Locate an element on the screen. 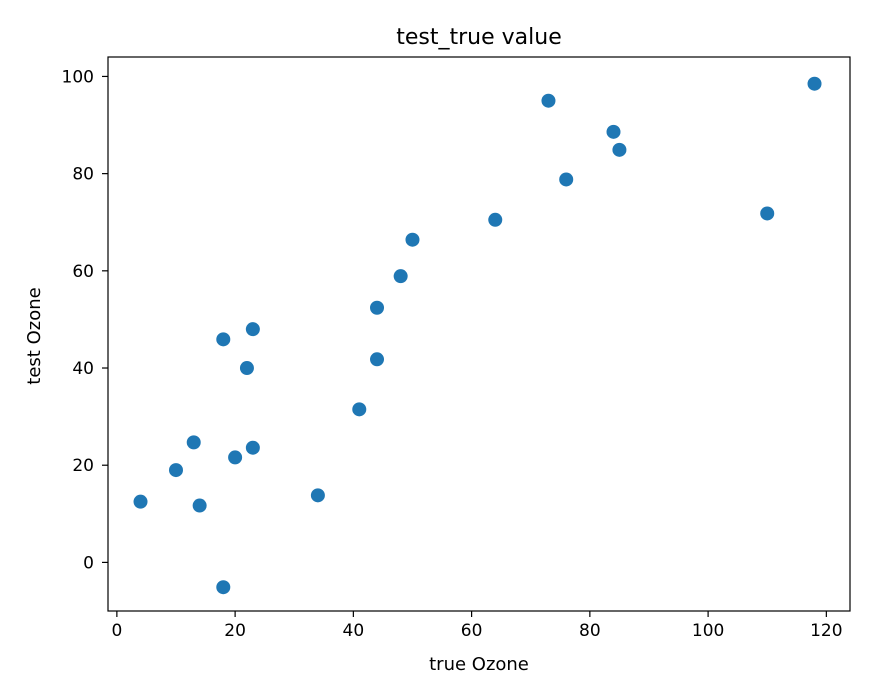 The width and height of the screenshot is (877, 685). x-tick-label: 80 is located at coordinates (590, 631).